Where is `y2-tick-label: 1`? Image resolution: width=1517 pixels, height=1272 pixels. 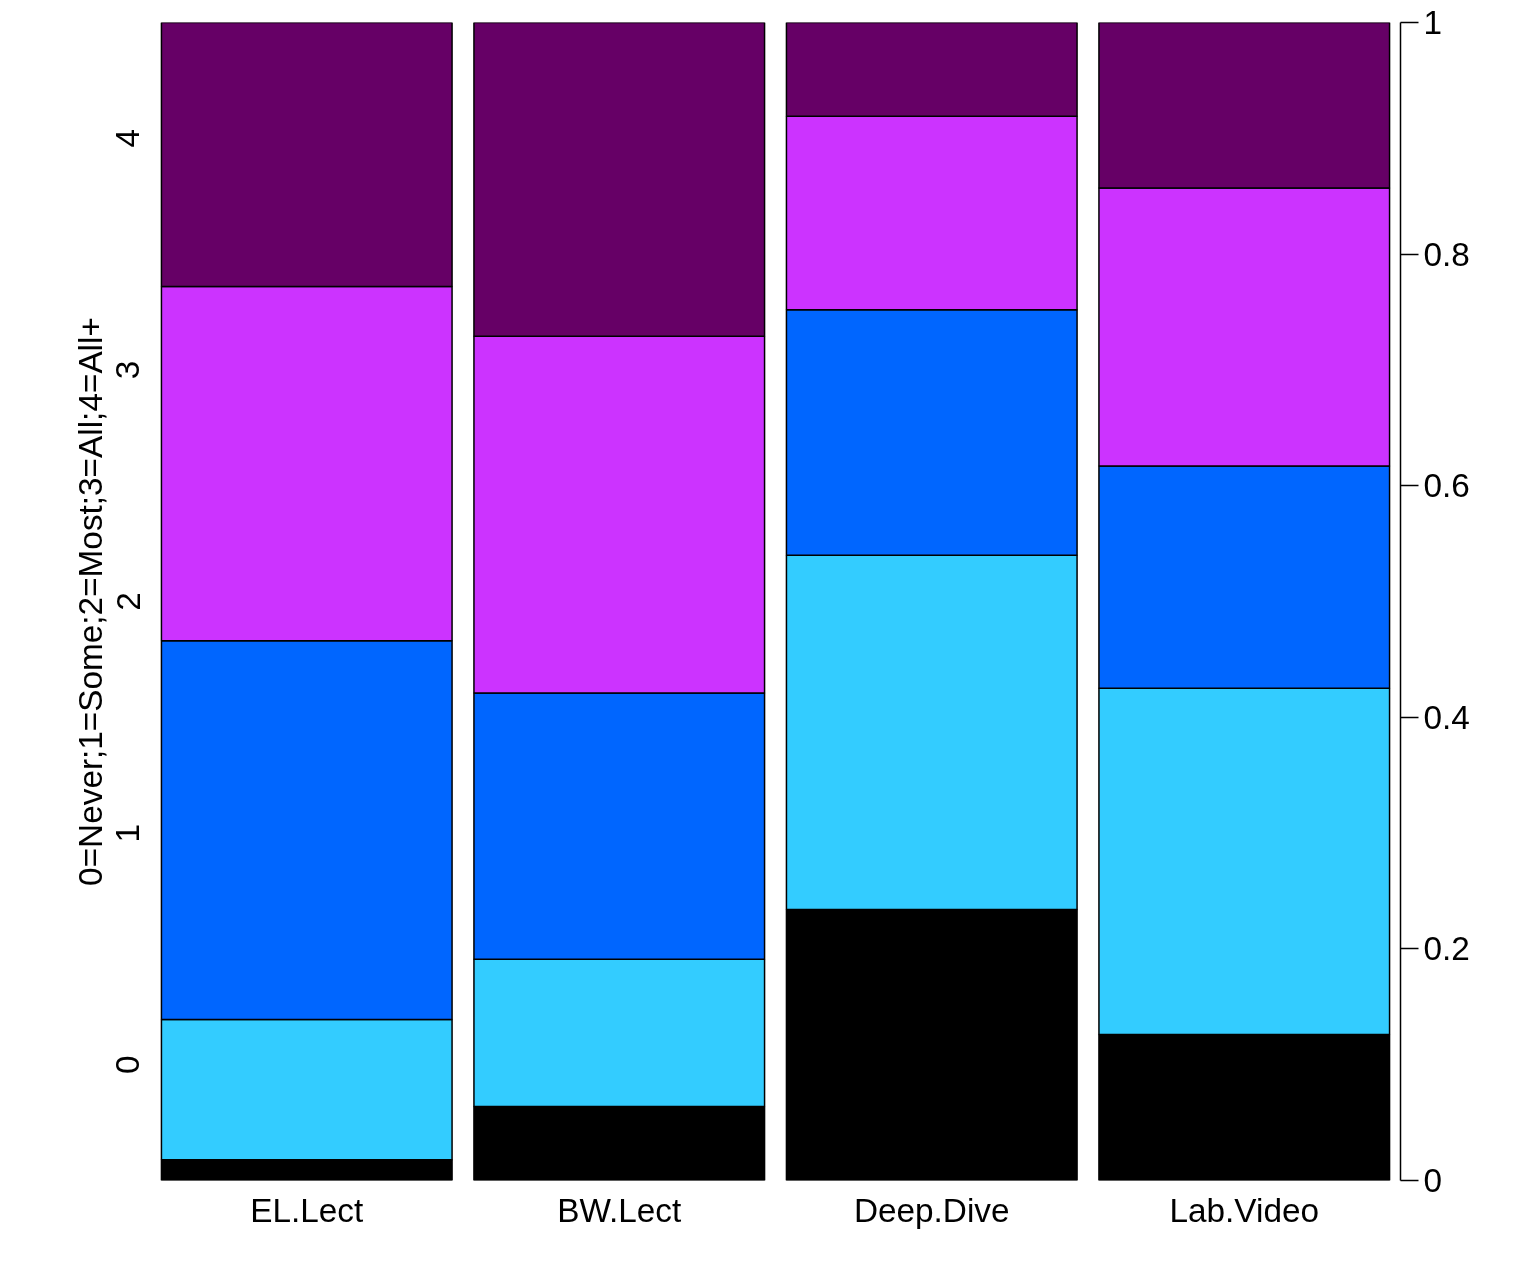
y2-tick-label: 1 is located at coordinates (1433, 22).